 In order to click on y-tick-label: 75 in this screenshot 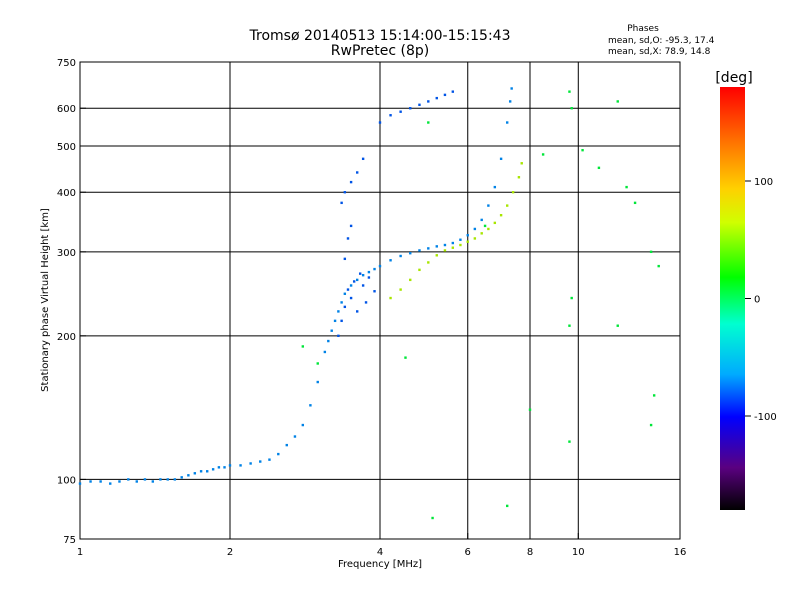, I will do `click(69, 540)`.